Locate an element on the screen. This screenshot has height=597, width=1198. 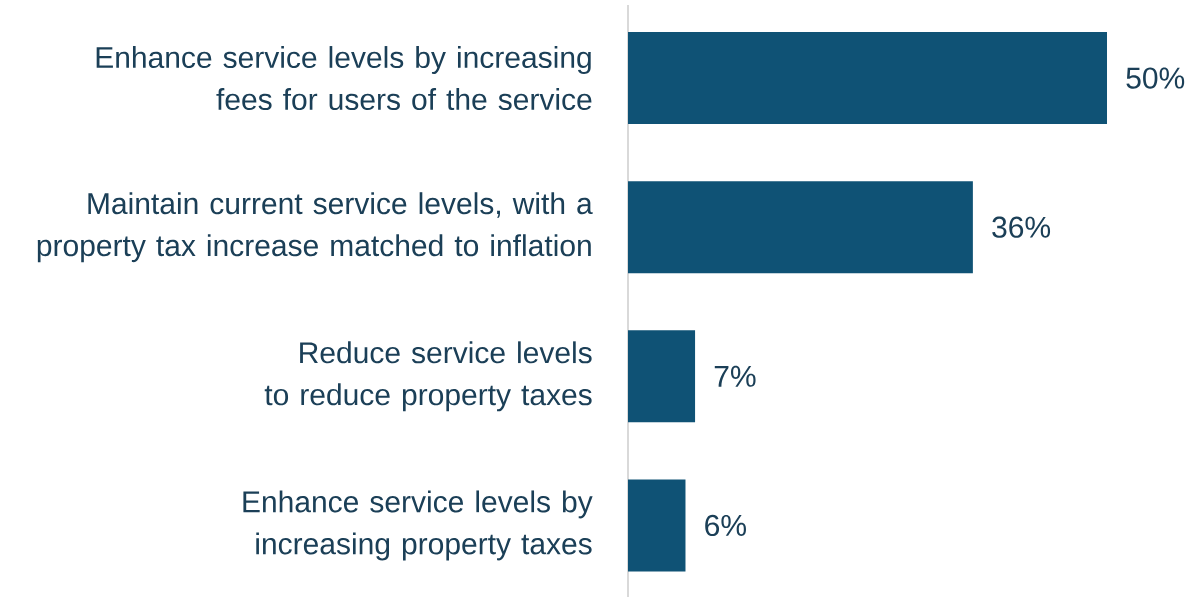
y-tick-label: Maintain current service levels, with a property tax increase matched to inflation is located at coordinates (315, 227).